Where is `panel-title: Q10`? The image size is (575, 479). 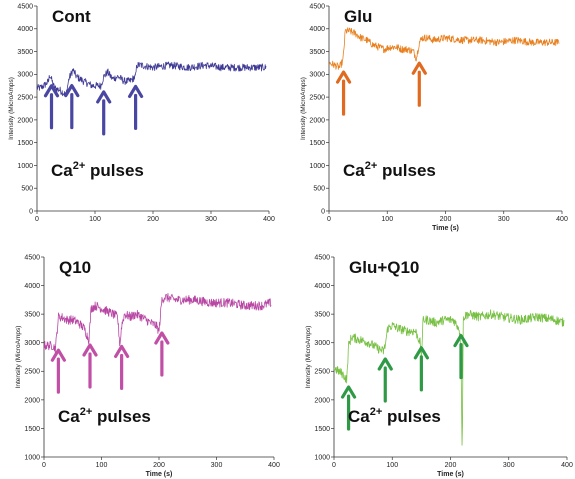
panel-title: Q10 is located at coordinates (75, 267).